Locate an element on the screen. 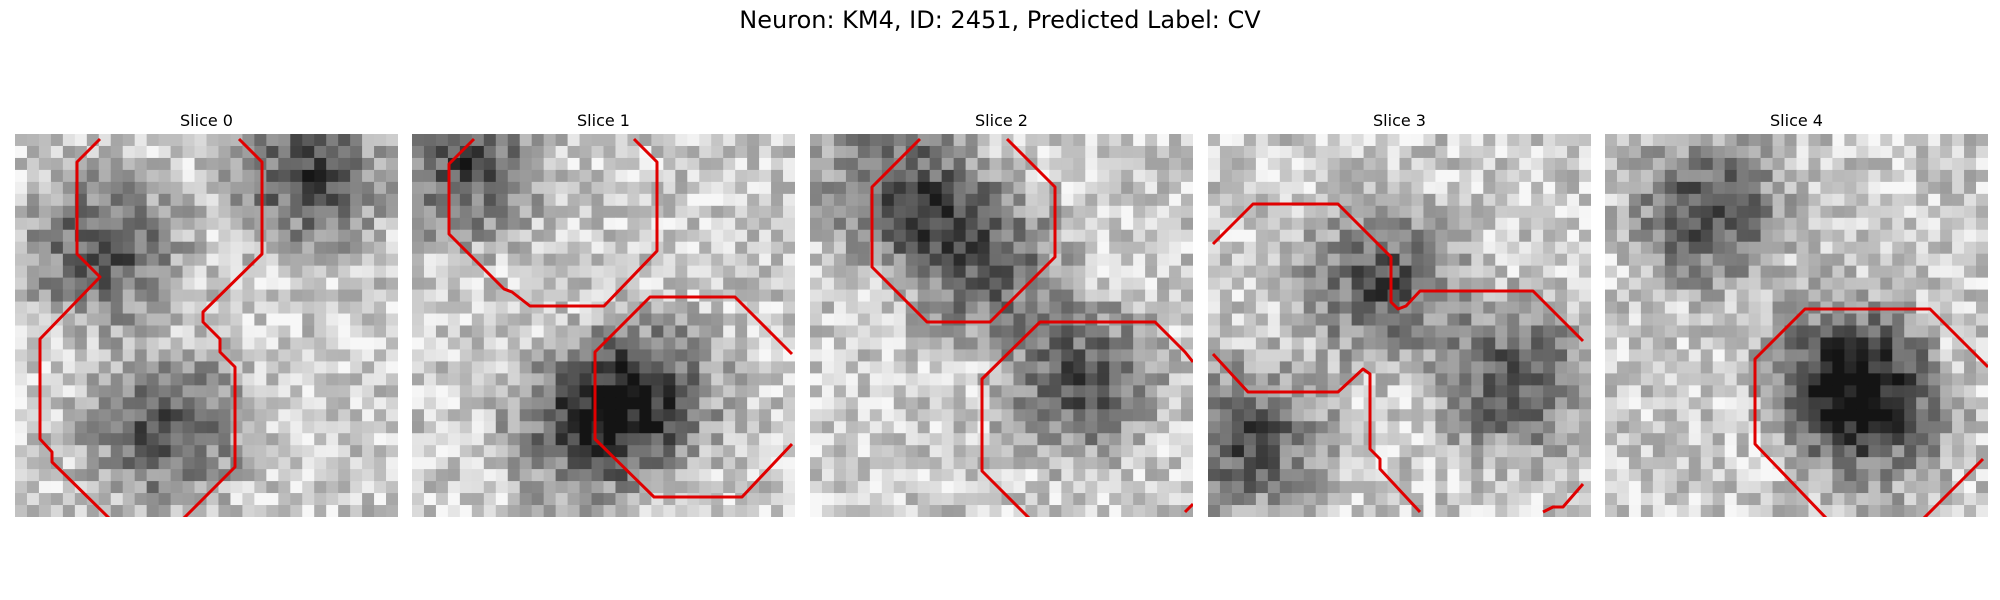 Image resolution: width=2000 pixels, height=600 pixels. slice-panel-1: Slice 1 is located at coordinates (603, 312).